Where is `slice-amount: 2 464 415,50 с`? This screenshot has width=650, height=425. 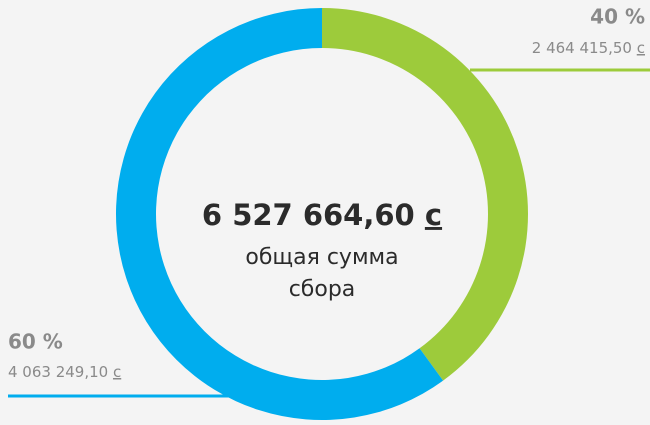
slice-amount: 2 464 415,50 с is located at coordinates (588, 48).